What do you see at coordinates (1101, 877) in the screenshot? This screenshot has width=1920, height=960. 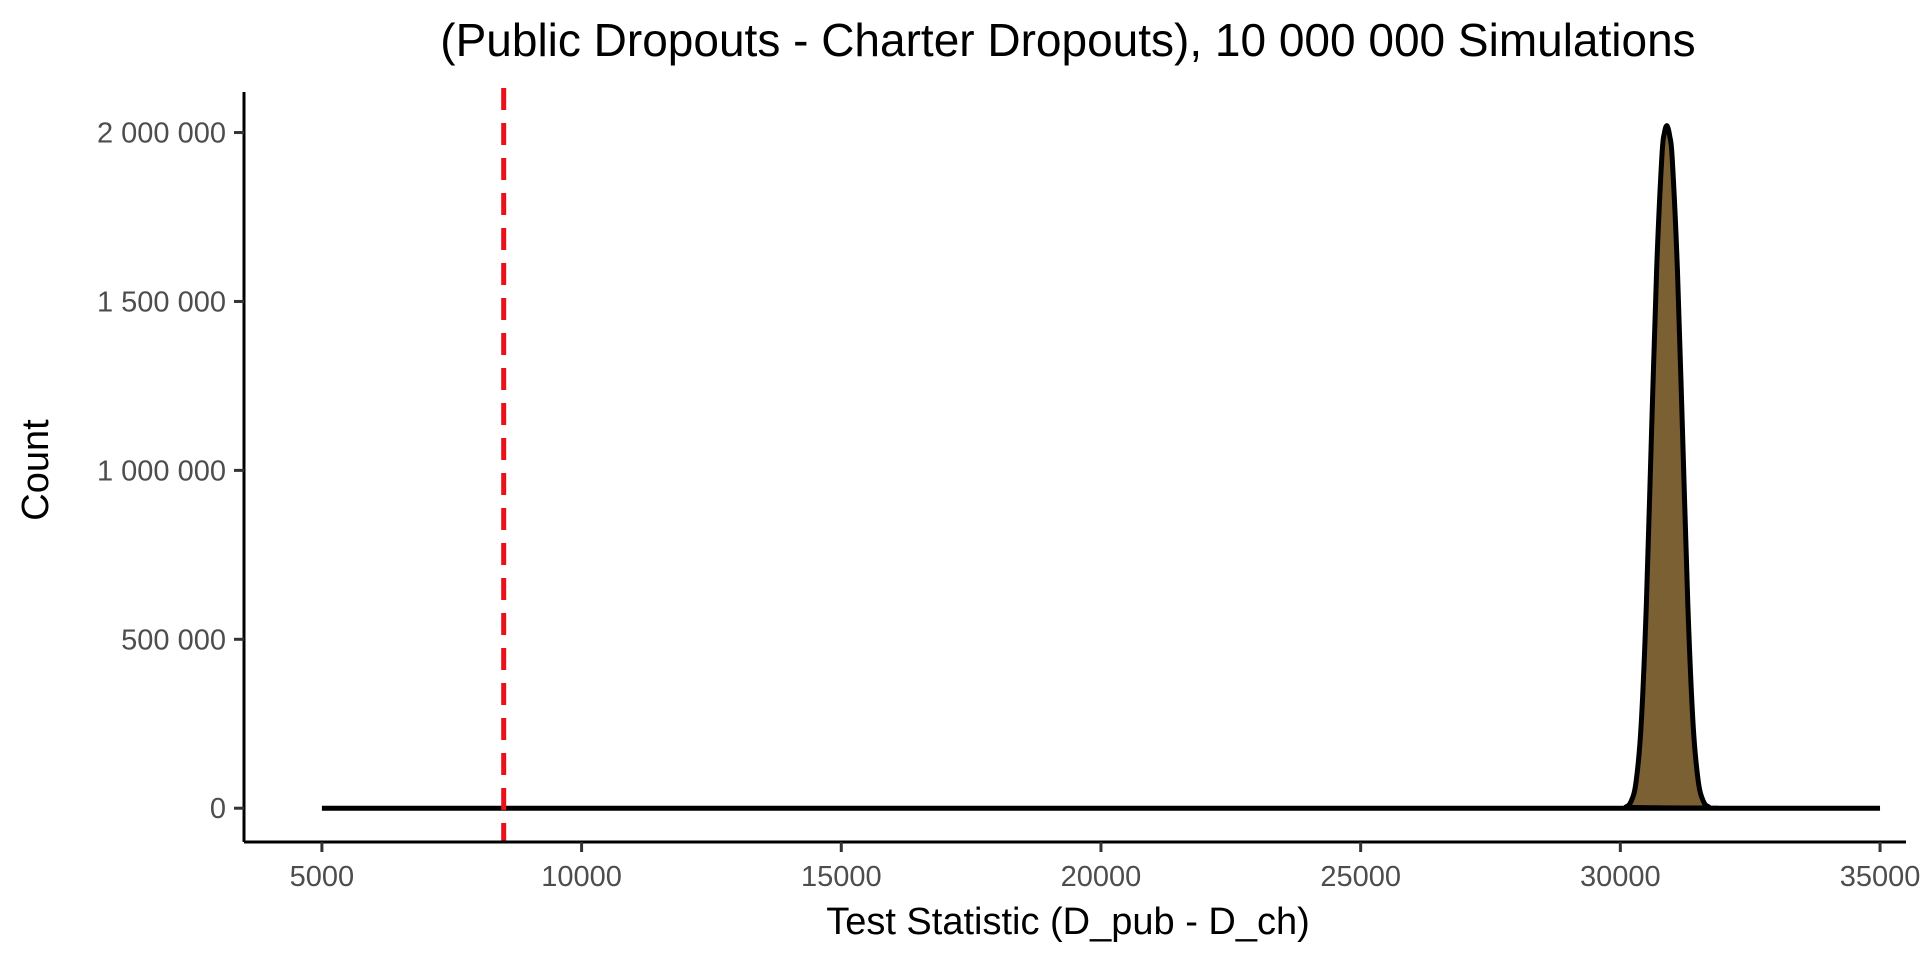 I see `x-tick-label: 20000` at bounding box center [1101, 877].